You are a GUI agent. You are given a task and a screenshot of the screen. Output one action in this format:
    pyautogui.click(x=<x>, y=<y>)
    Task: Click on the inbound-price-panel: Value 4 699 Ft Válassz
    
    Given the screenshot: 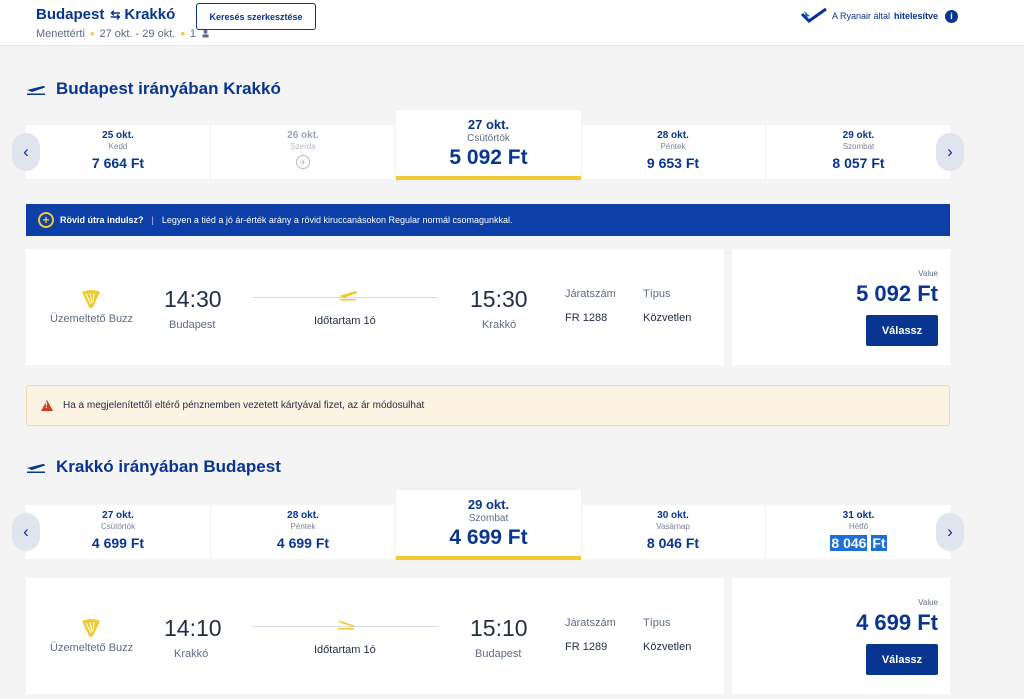 What is the action you would take?
    pyautogui.click(x=841, y=636)
    